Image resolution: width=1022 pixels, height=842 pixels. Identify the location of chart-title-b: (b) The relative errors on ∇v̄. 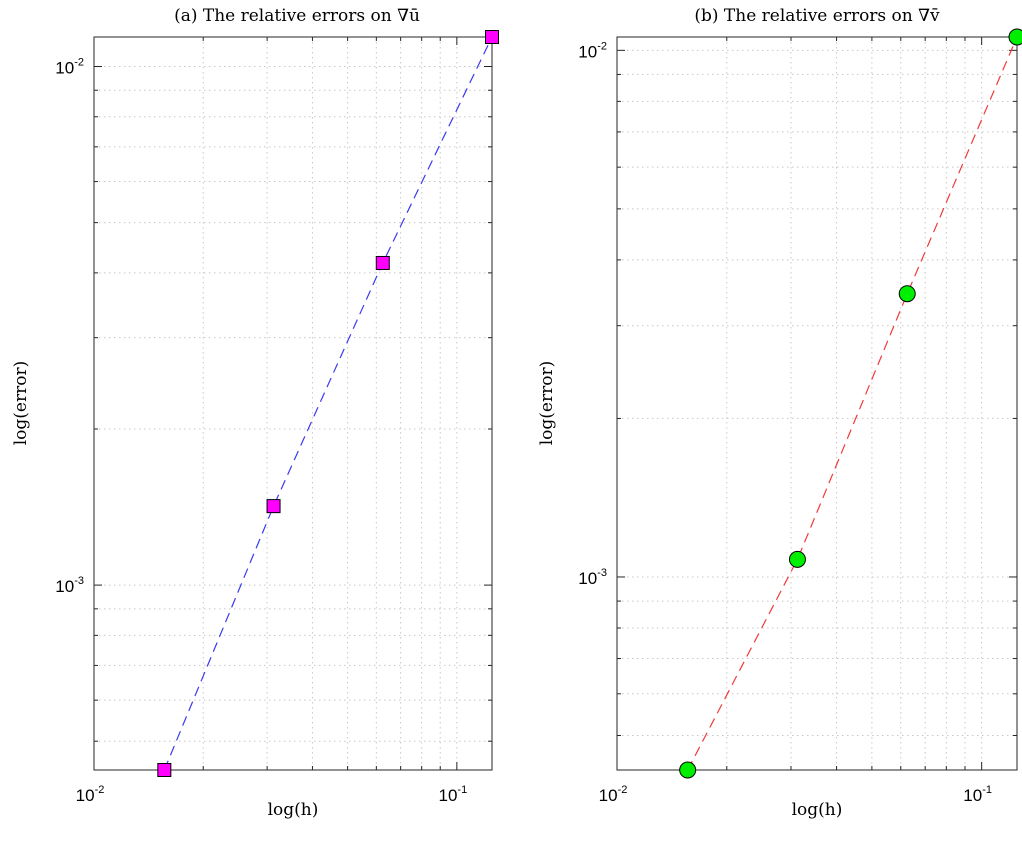
(817, 16).